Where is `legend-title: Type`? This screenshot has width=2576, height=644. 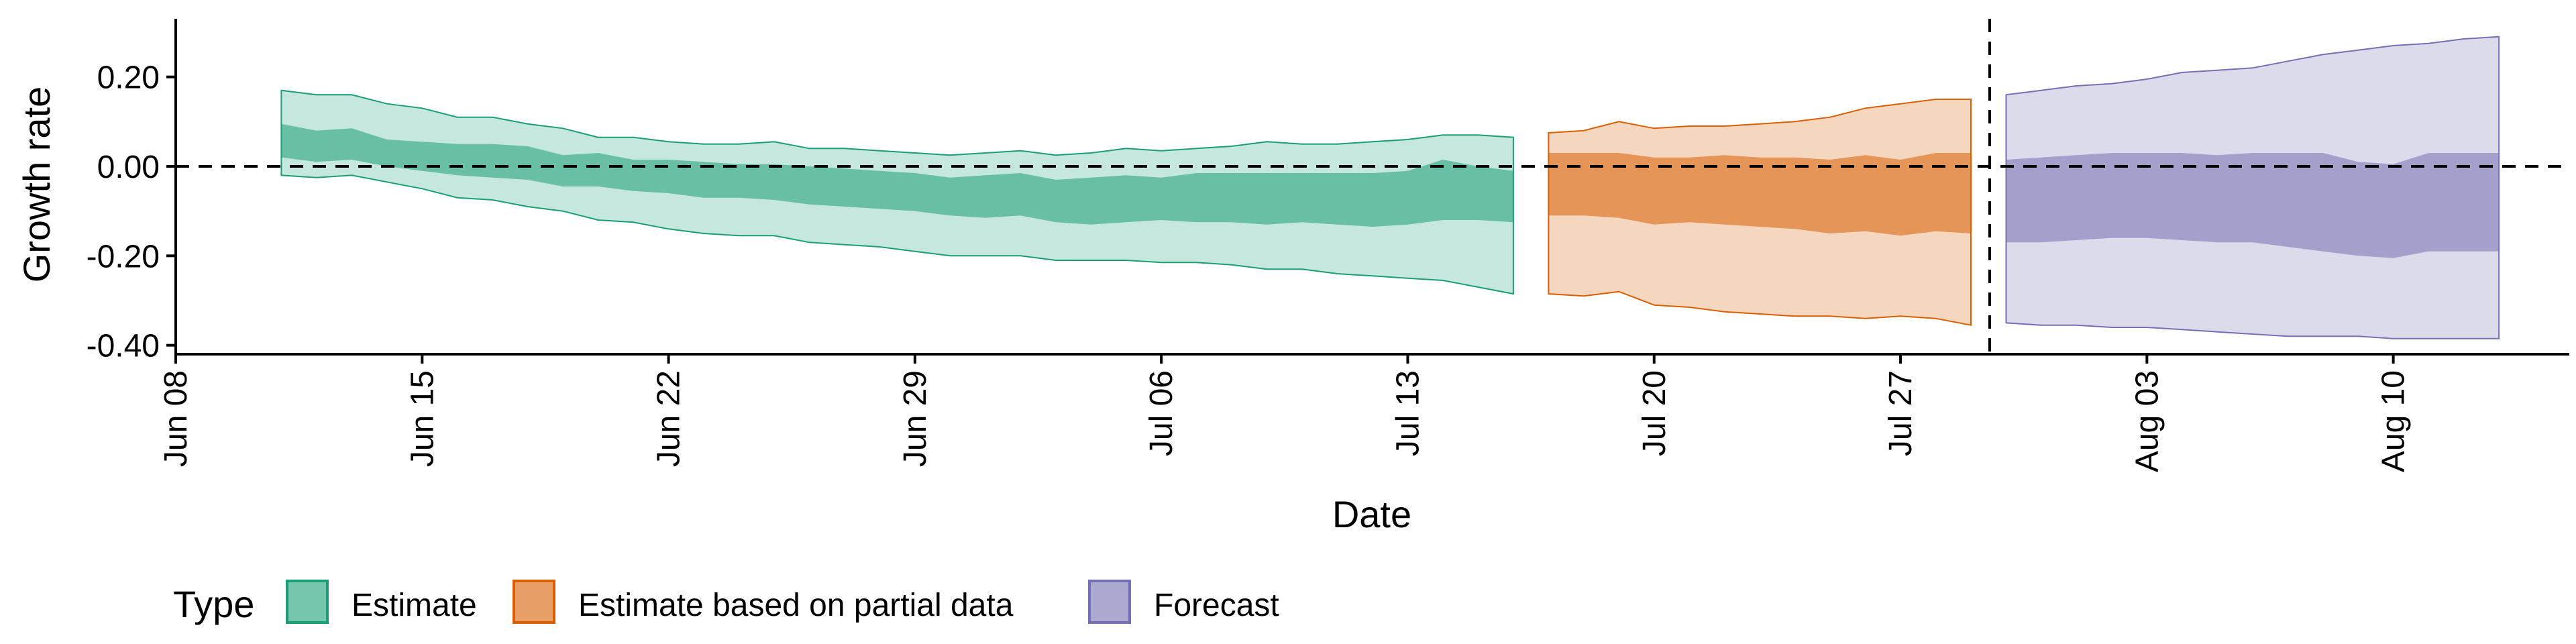
legend-title: Type is located at coordinates (213, 604).